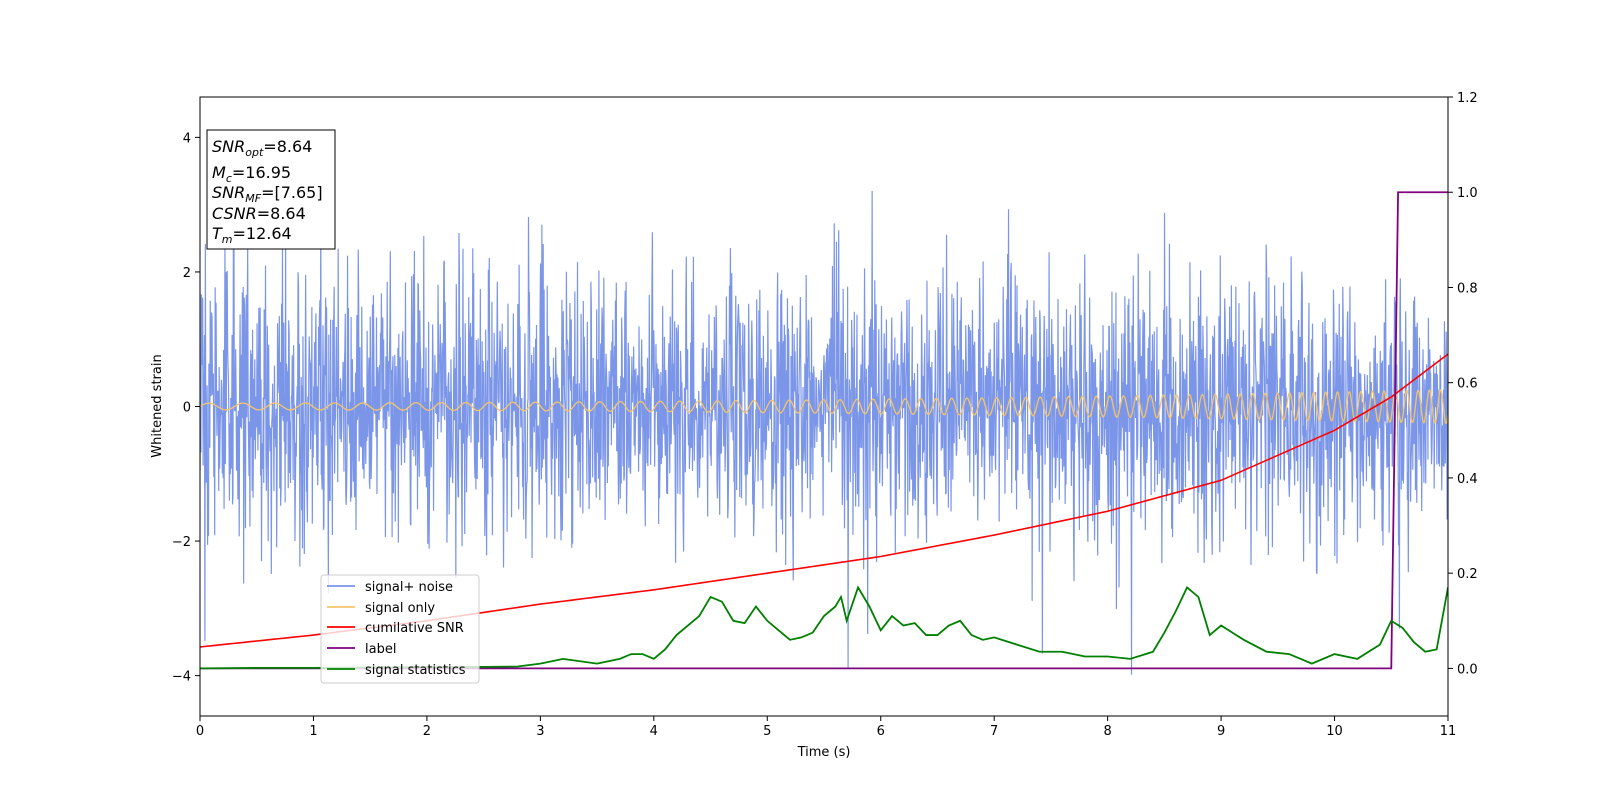 This screenshot has width=1600, height=800. I want to click on x-tick-label: 9, so click(1221, 731).